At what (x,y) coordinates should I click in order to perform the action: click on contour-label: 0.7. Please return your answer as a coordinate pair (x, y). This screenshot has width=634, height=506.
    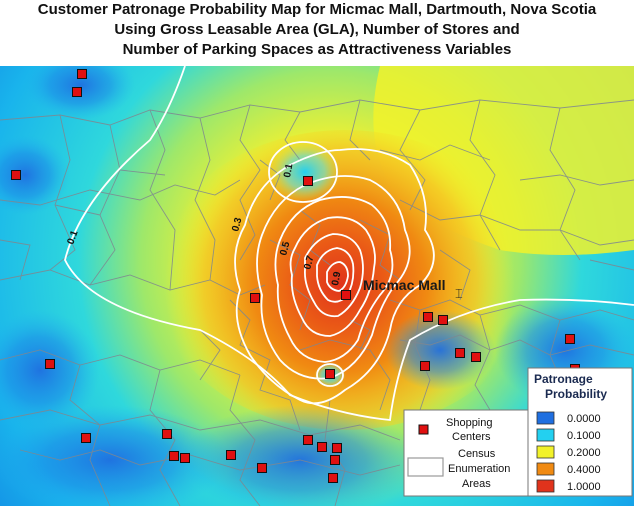
    Looking at the image, I should click on (309, 262).